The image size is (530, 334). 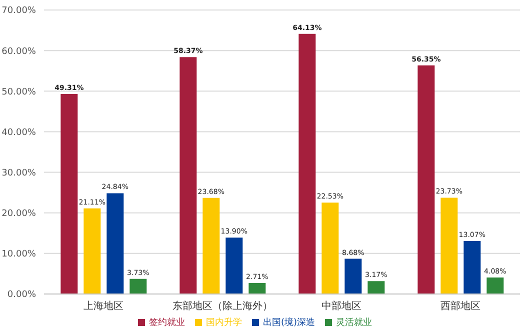 What do you see at coordinates (224, 323) in the screenshot?
I see `legend-label: 国内升学` at bounding box center [224, 323].